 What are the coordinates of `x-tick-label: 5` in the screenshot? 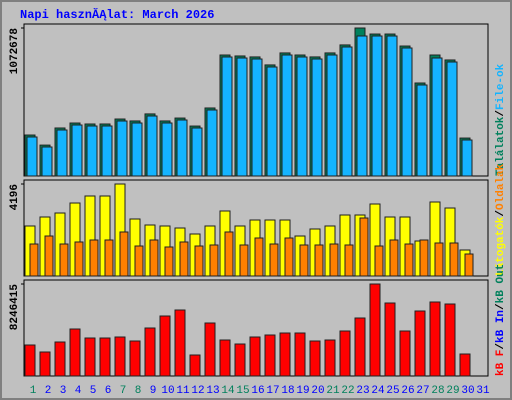 It's located at (93, 391).